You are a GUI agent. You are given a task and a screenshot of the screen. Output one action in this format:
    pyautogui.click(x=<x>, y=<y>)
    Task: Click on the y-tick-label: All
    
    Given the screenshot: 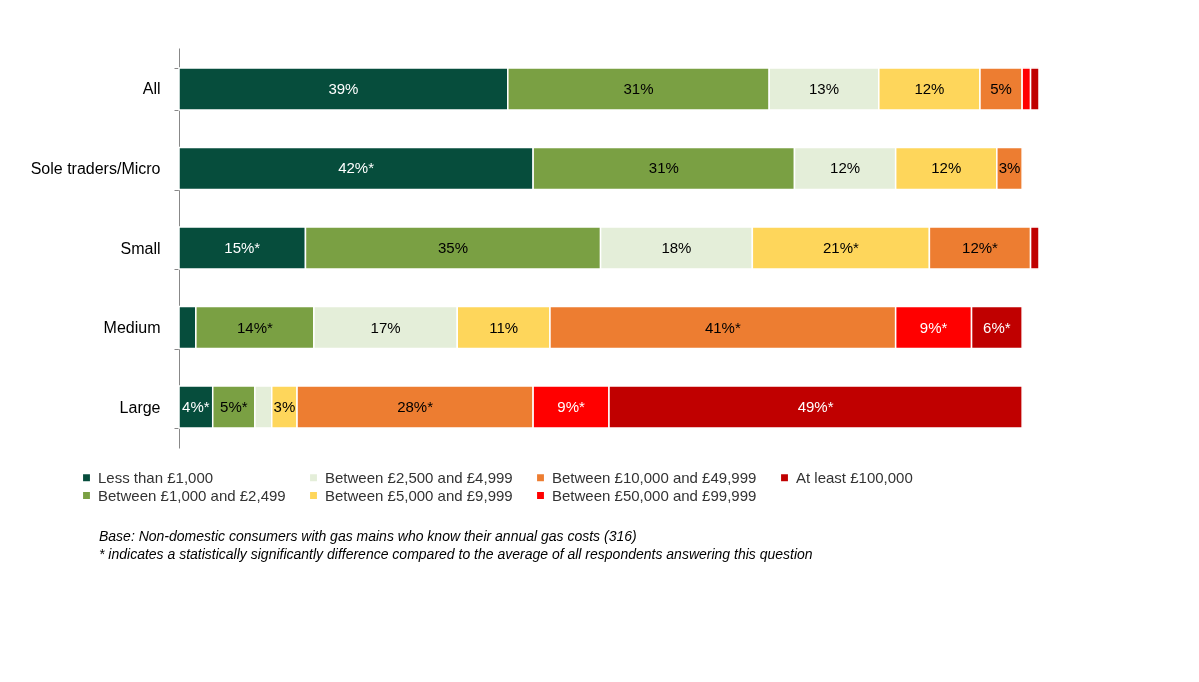 What is the action you would take?
    pyautogui.click(x=151, y=89)
    